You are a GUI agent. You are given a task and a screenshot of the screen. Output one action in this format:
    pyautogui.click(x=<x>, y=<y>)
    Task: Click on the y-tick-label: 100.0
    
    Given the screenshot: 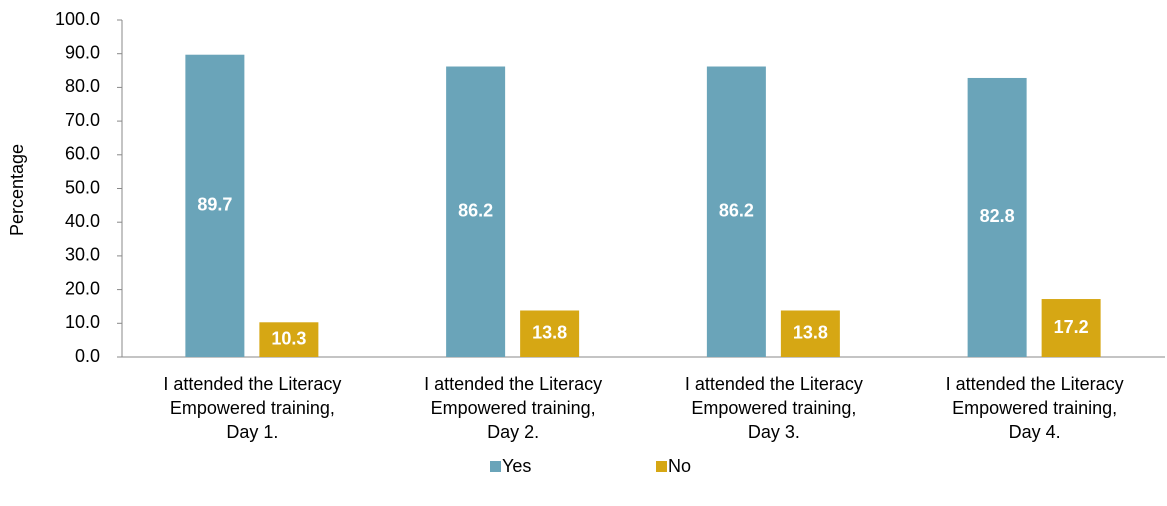 What is the action you would take?
    pyautogui.click(x=77, y=19)
    